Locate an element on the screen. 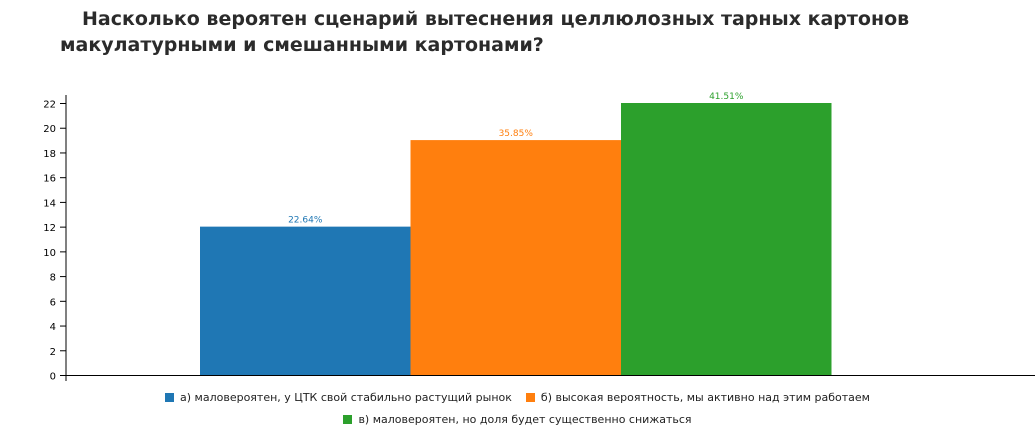  y-tick-label: 14 is located at coordinates (49, 203).